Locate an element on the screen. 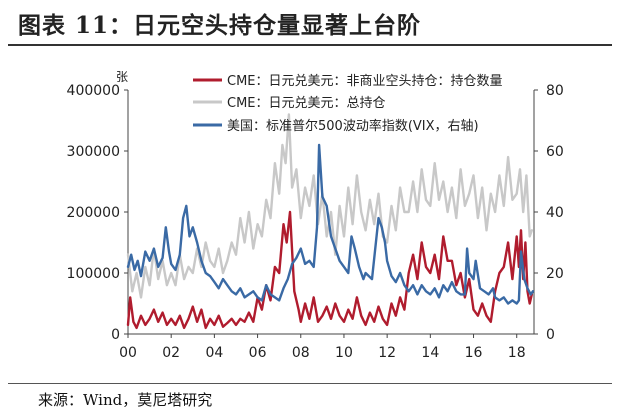 This screenshot has height=419, width=620. x-tick-label: 12 is located at coordinates (387, 353).